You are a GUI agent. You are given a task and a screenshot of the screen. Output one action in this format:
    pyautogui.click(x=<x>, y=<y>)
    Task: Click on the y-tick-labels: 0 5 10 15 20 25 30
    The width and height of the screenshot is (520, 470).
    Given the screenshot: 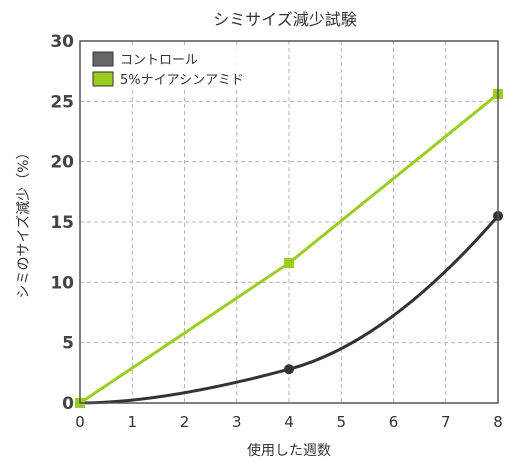 What is the action you would take?
    pyautogui.click(x=62, y=223)
    